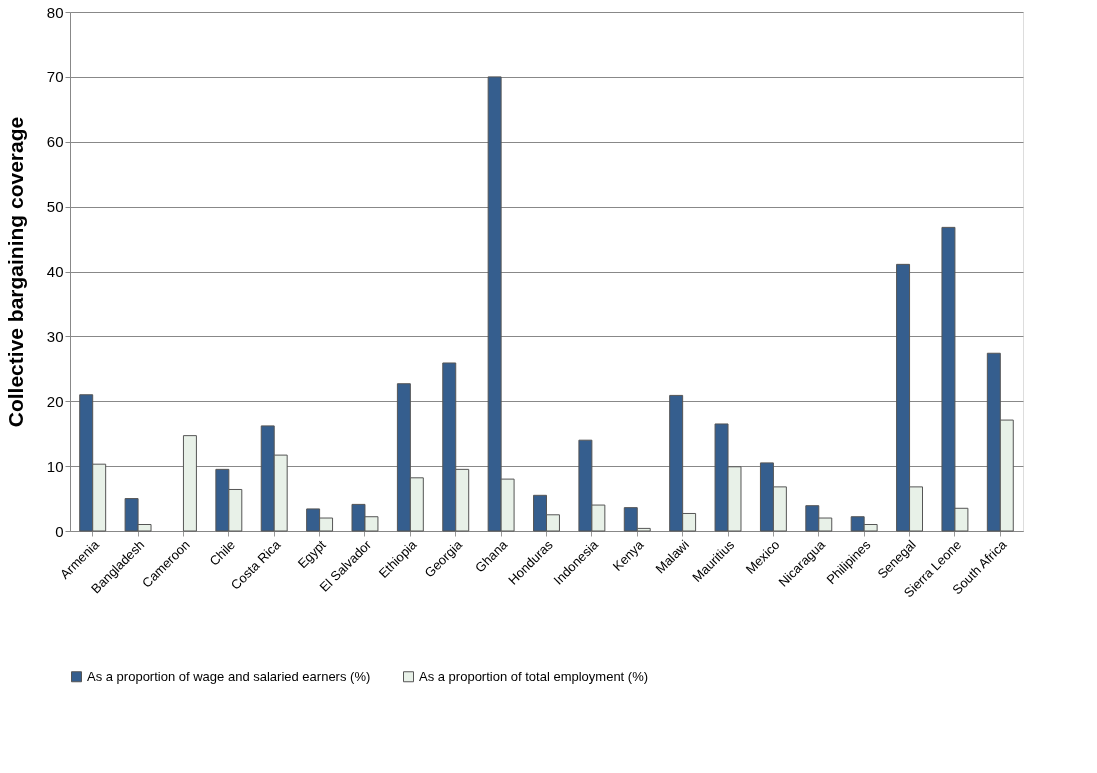 Image resolution: width=1097 pixels, height=773 pixels. What do you see at coordinates (55, 271) in the screenshot?
I see `y-tick-label: 40` at bounding box center [55, 271].